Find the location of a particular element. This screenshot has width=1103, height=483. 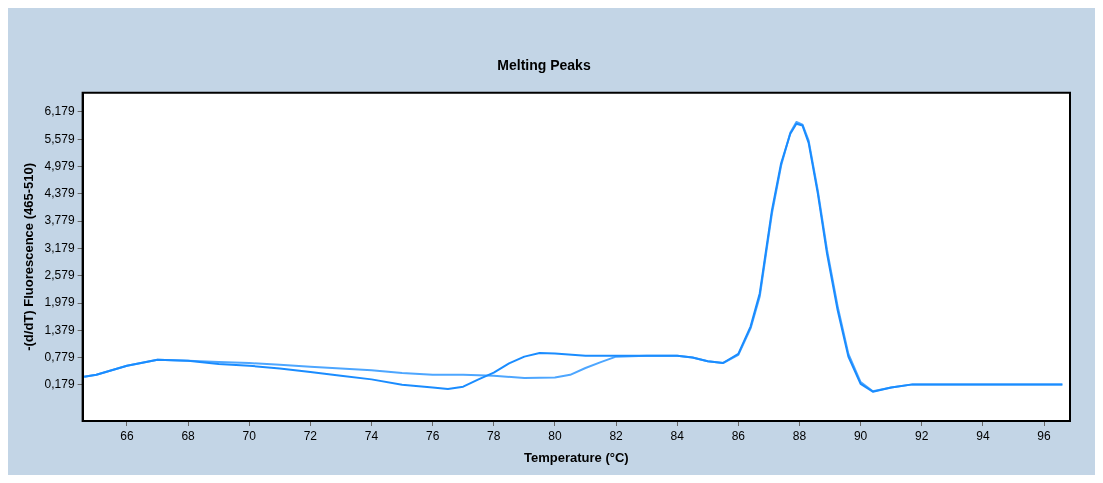

y-tick-label: 5,579 is located at coordinates (59, 138).